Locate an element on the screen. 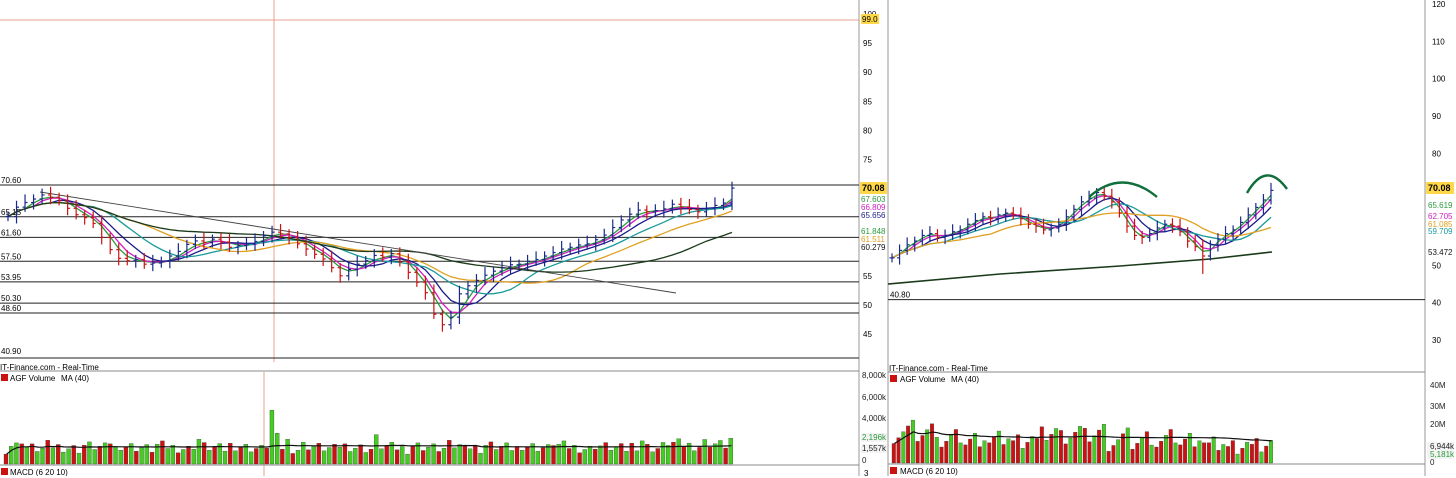  left-ma-teal-line is located at coordinates (370, 248).